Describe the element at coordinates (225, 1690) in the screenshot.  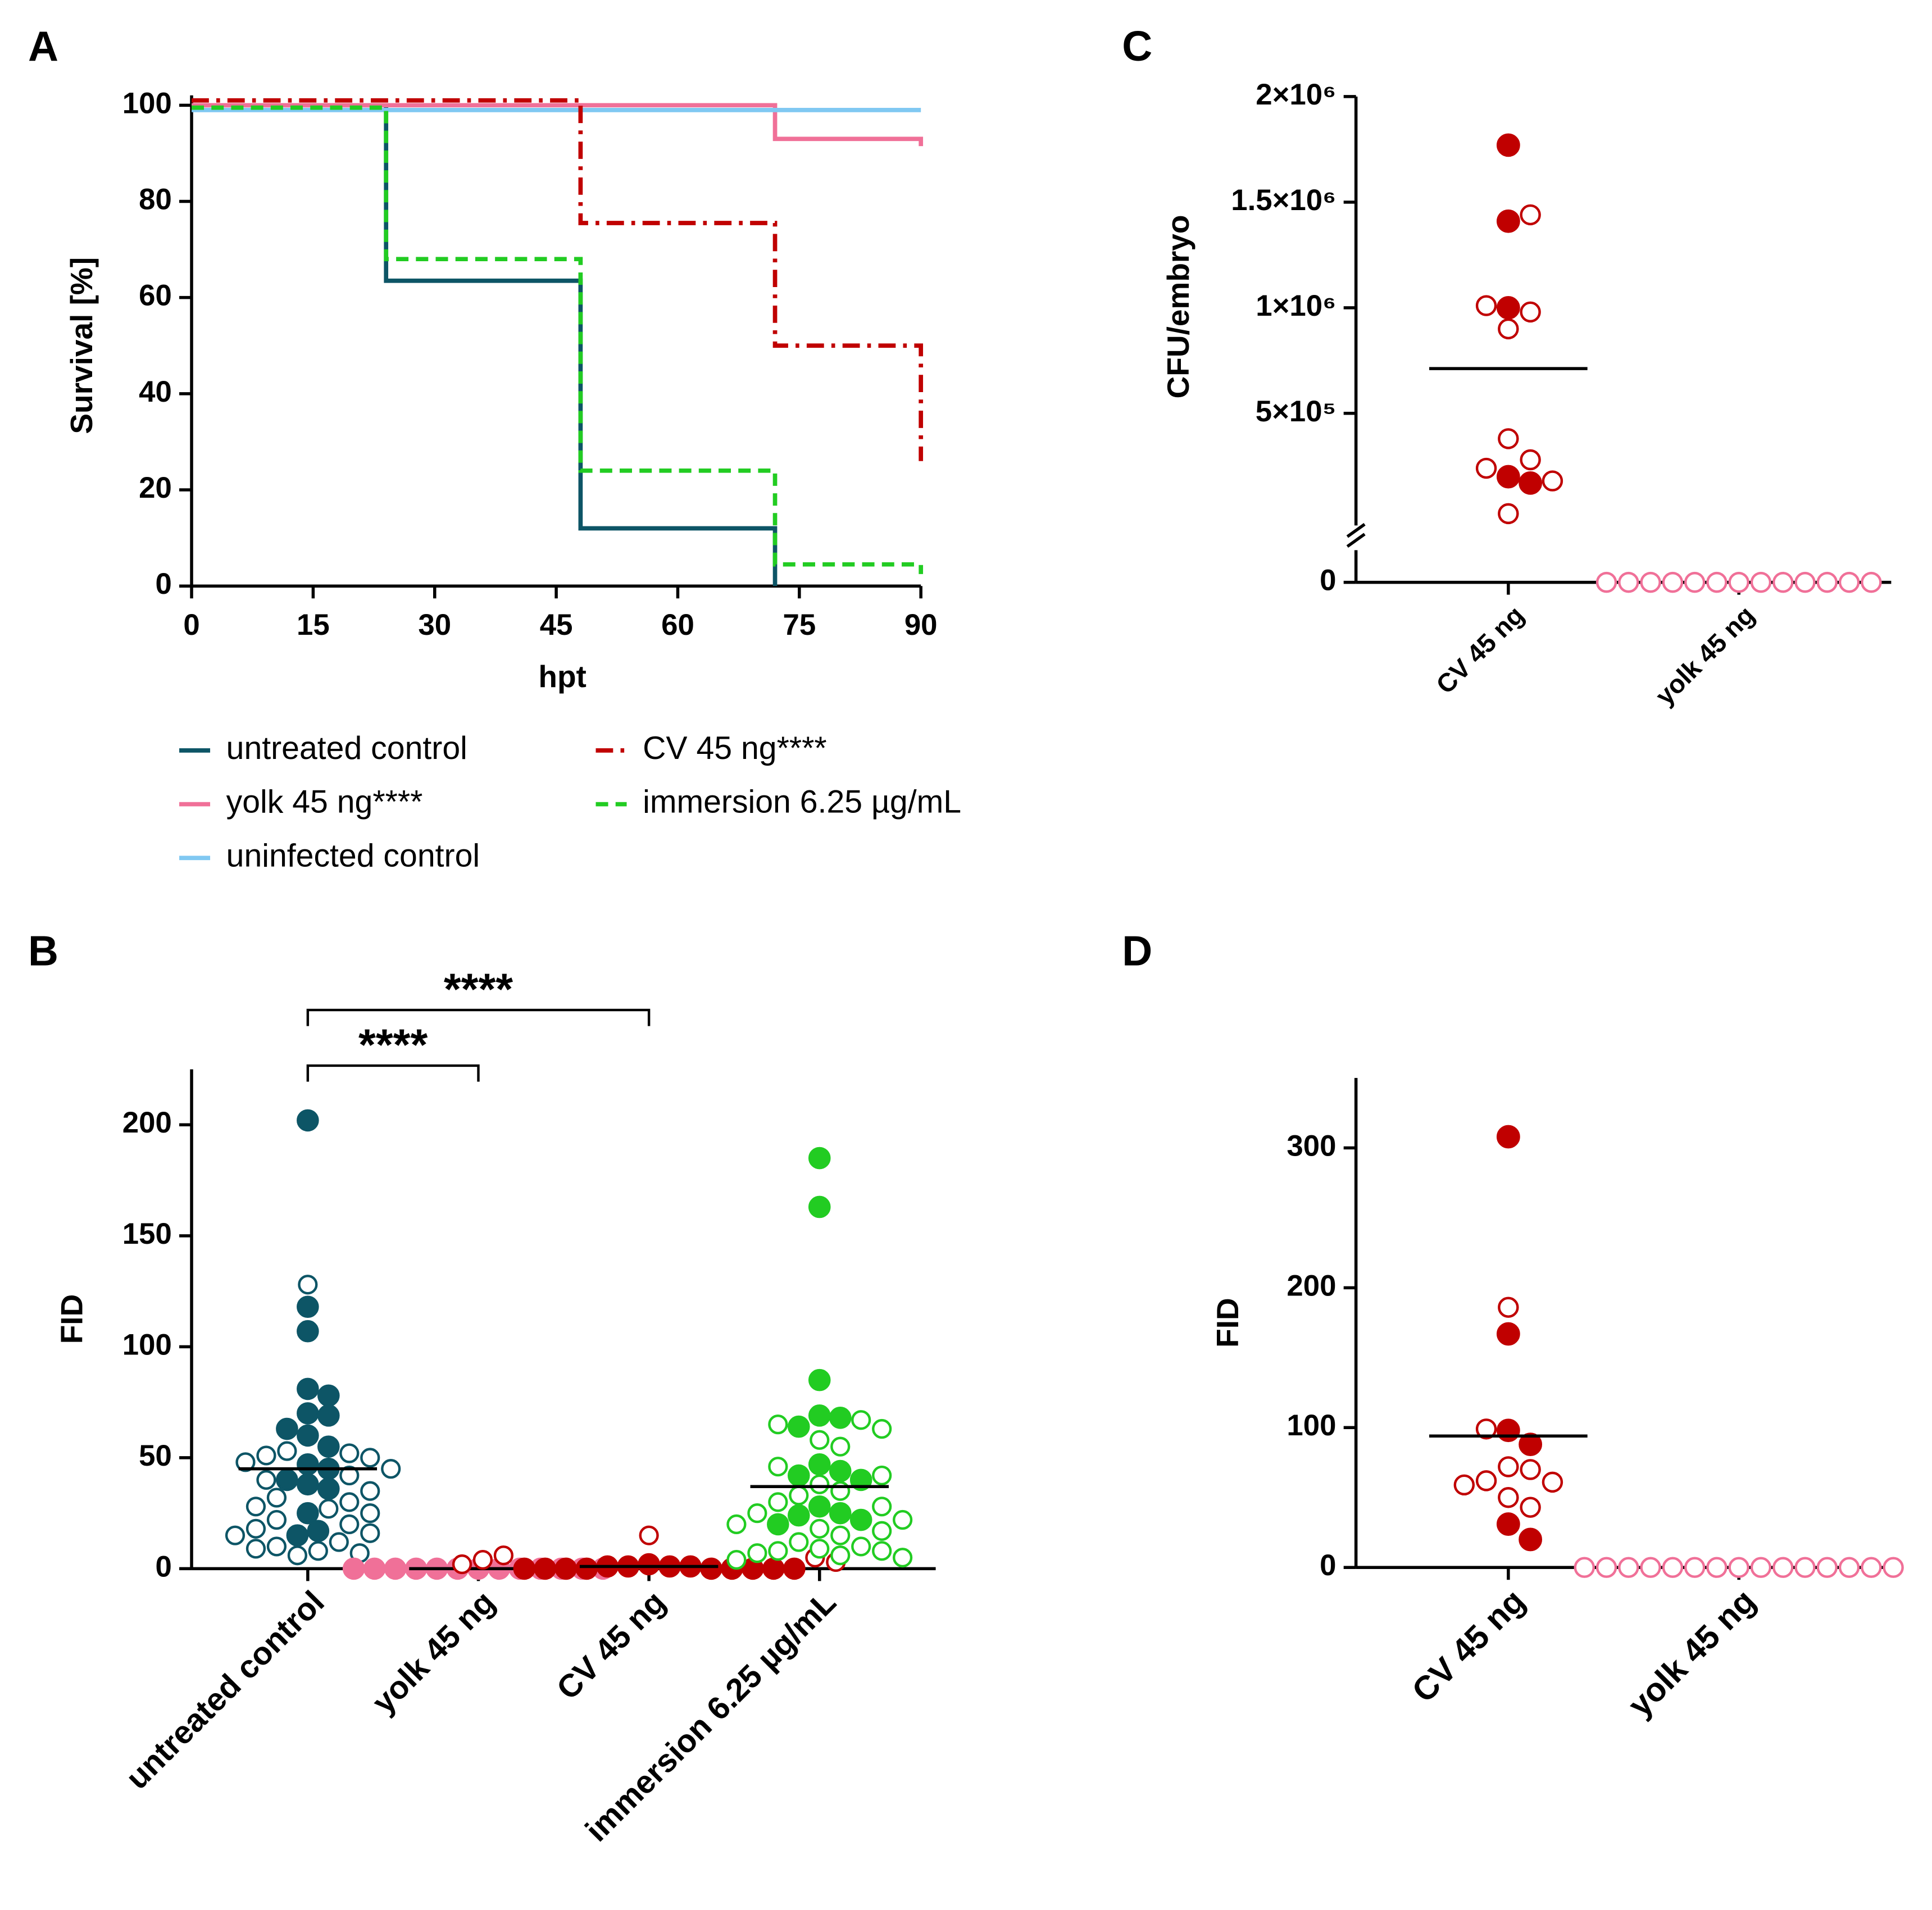
I see `x-tick-label: untreated control` at that location.